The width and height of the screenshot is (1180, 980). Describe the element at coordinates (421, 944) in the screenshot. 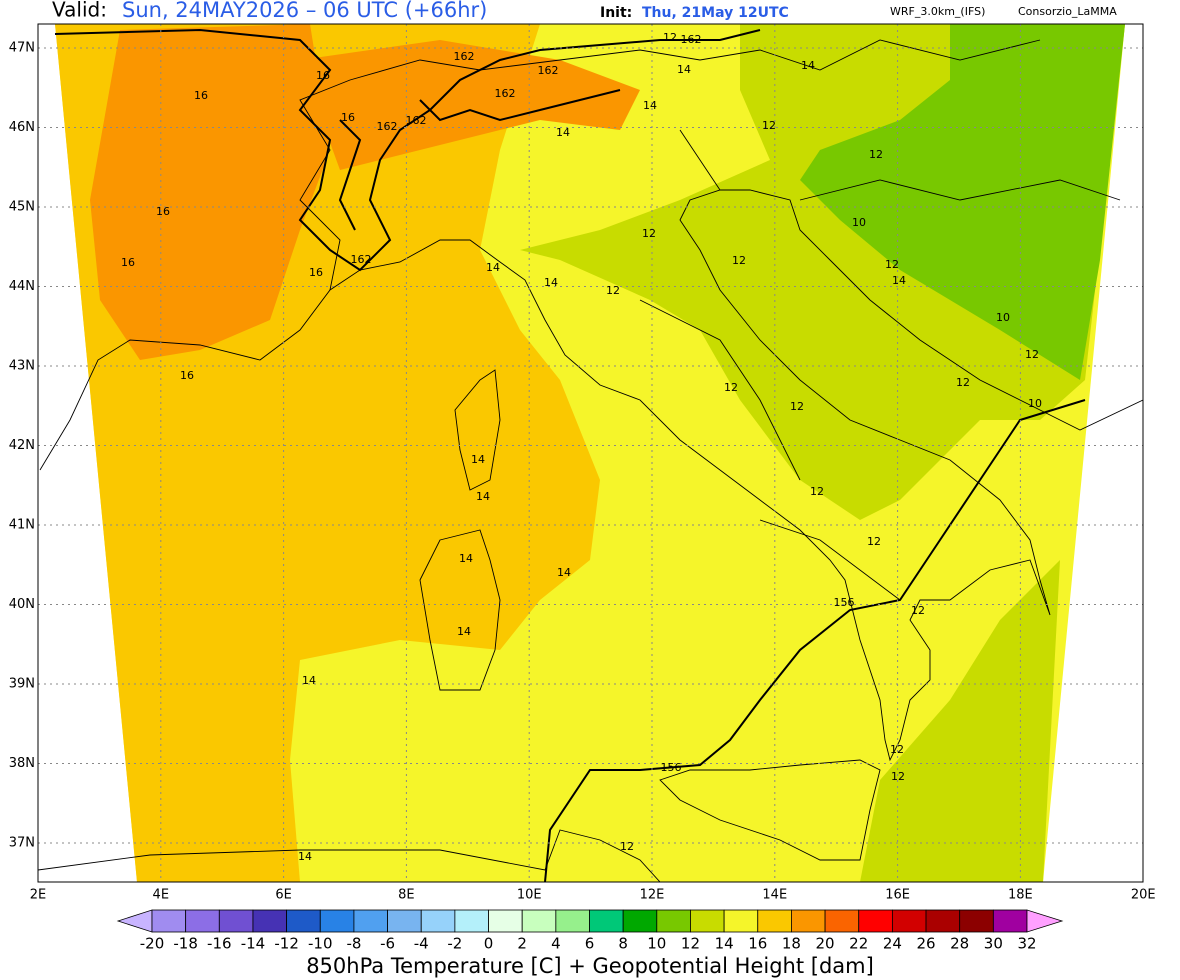

I see `colorbar-label: -4` at that location.